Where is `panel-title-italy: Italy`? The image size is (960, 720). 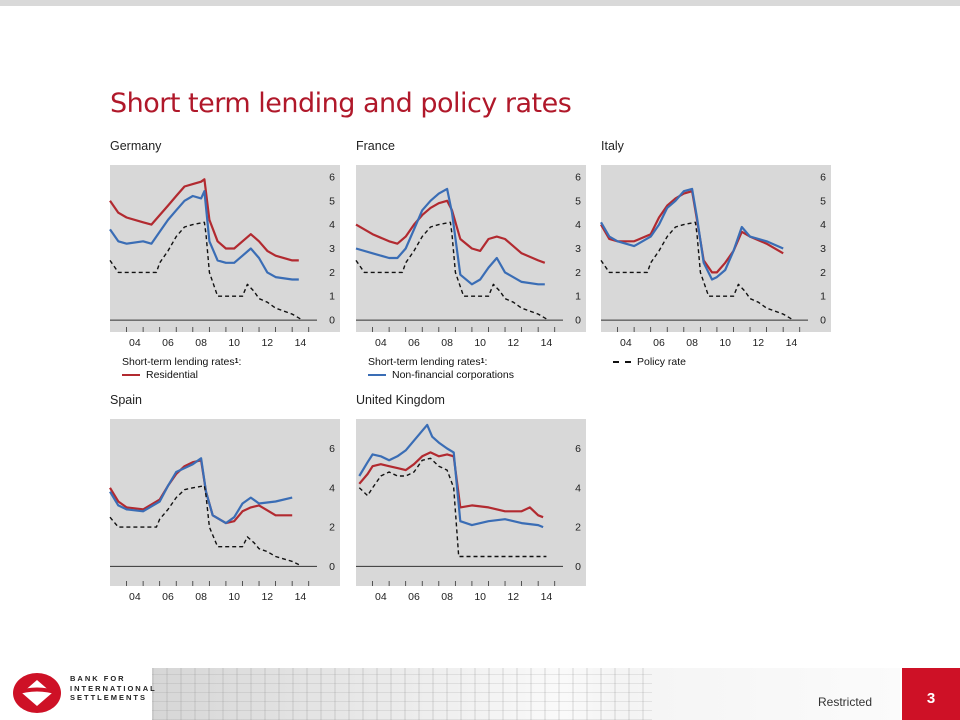
panel-title-italy: Italy is located at coordinates (612, 146).